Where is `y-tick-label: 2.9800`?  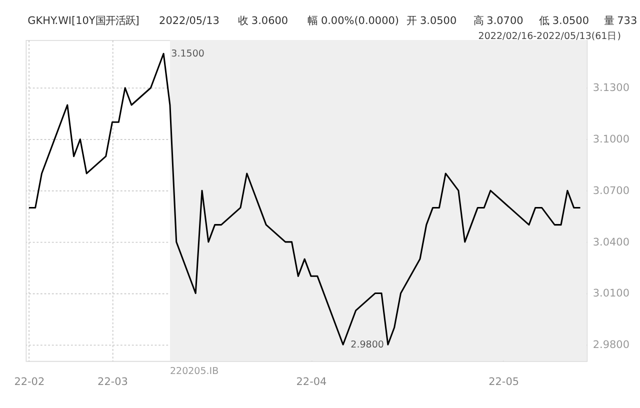 y-tick-label: 2.9800 is located at coordinates (611, 344).